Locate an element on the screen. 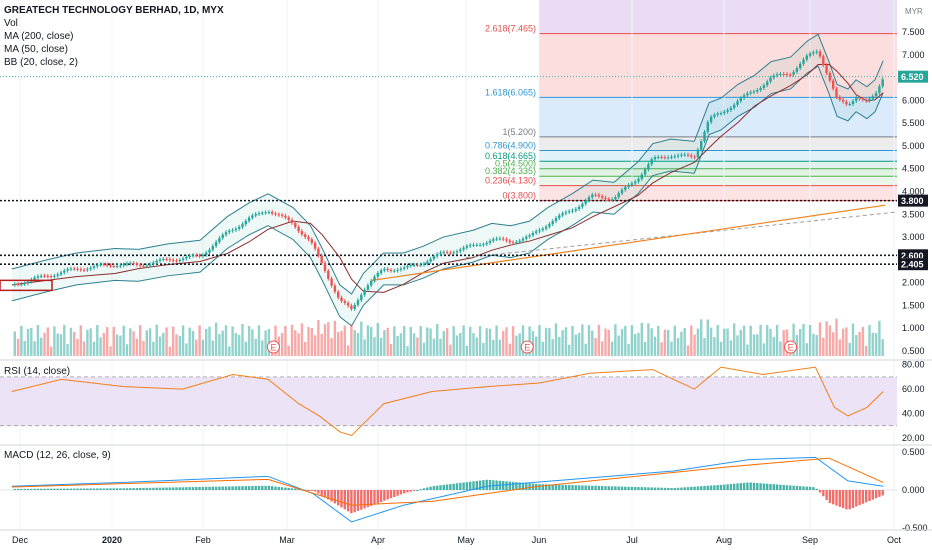 The height and width of the screenshot is (550, 932). price-tick-9: 5.000 is located at coordinates (913, 146).